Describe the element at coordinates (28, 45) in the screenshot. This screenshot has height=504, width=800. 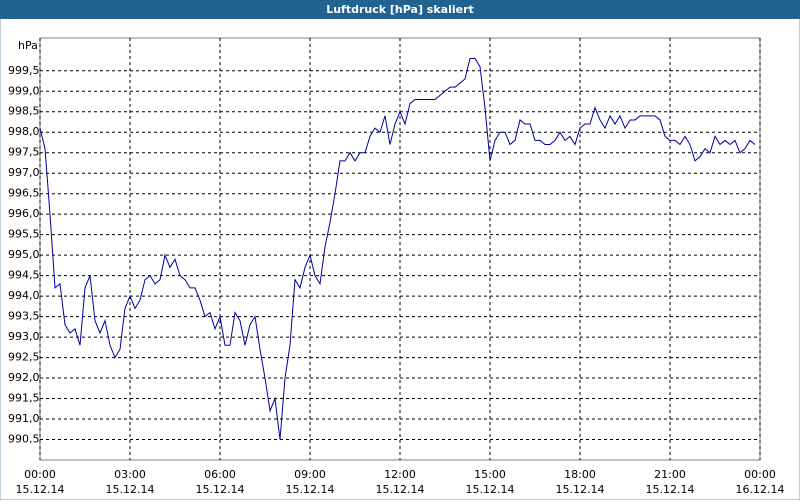
I see `y-axis-label: hPa` at that location.